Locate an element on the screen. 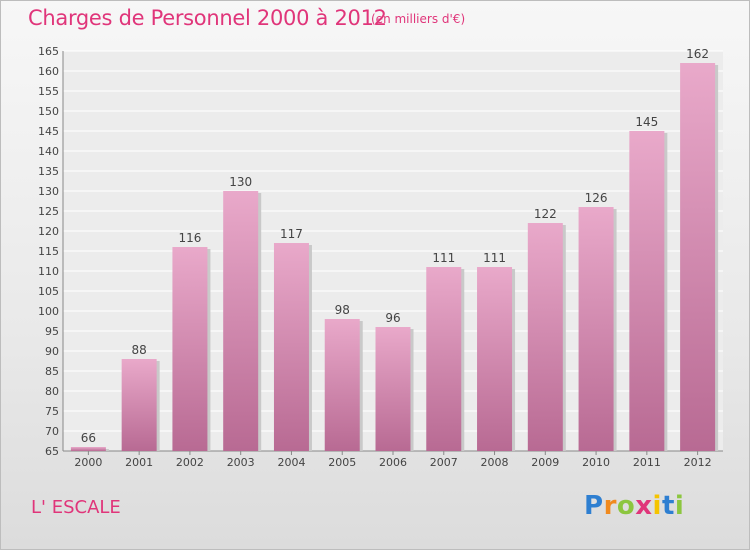 The width and height of the screenshot is (750, 551). x-tick-label: 2011 is located at coordinates (647, 462).